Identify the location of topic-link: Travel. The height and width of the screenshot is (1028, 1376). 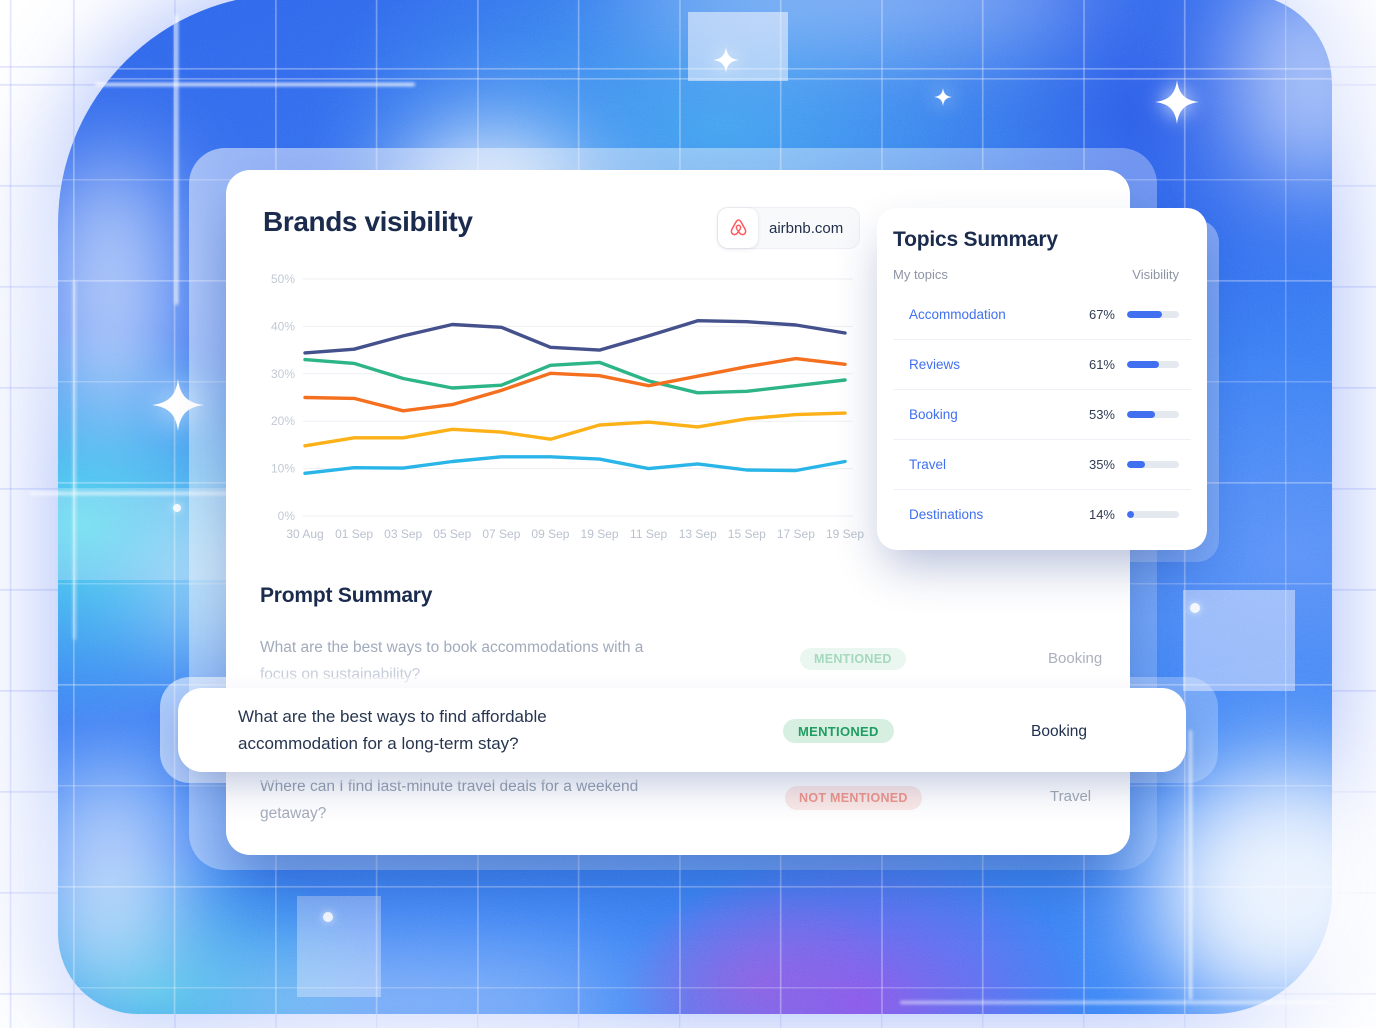
(928, 464).